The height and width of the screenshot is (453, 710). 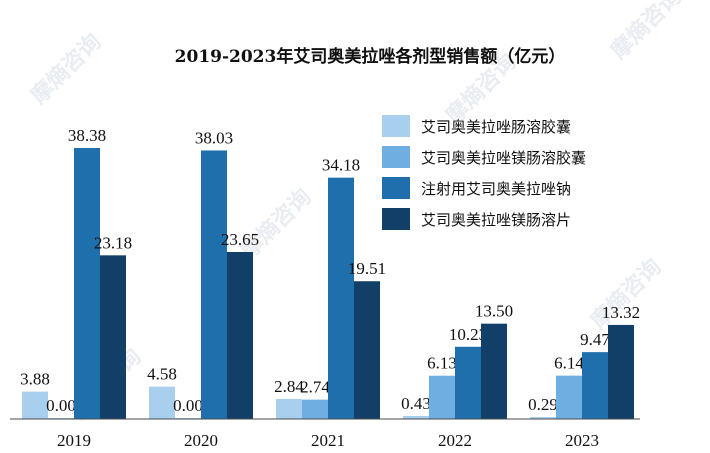 What do you see at coordinates (496, 220) in the screenshot?
I see `legend-label-4: 艾司奥美拉唑镁肠溶片` at bounding box center [496, 220].